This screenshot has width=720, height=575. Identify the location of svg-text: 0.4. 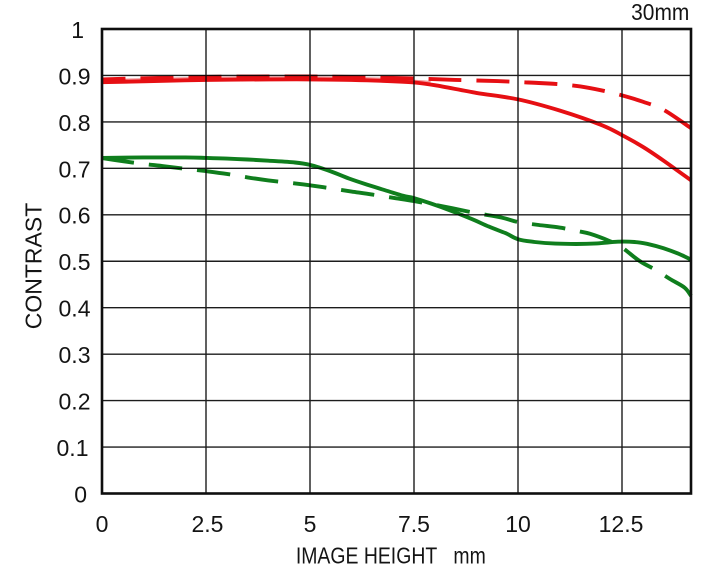
(75, 309).